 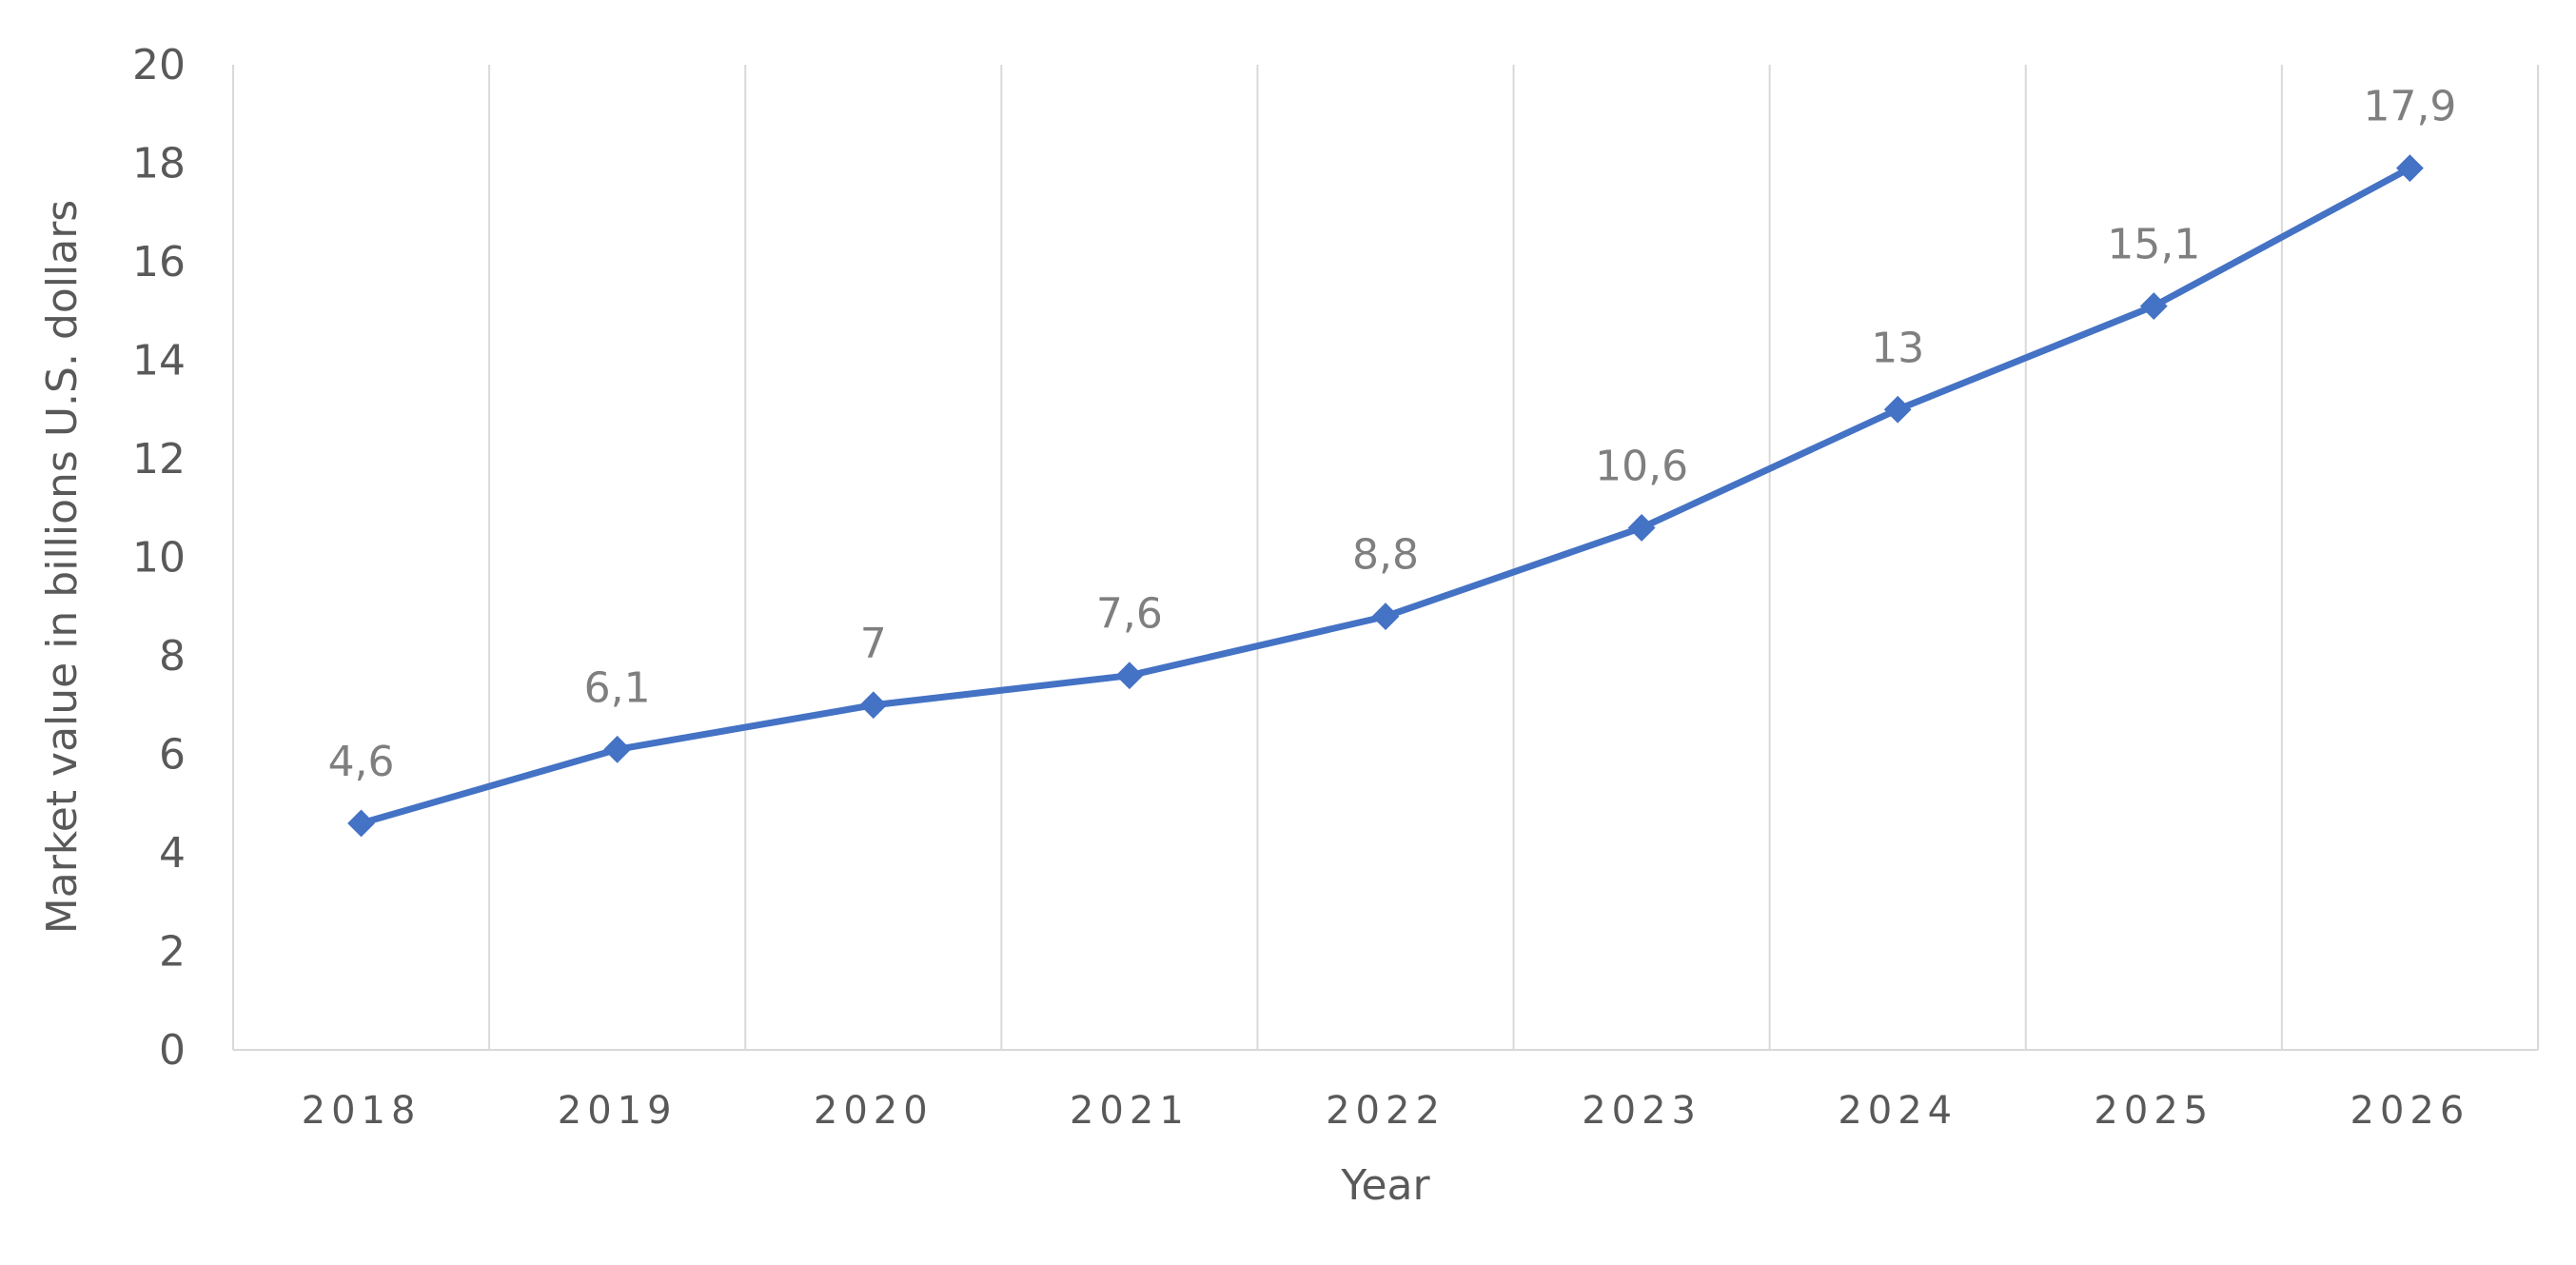 I want to click on y-tick-label: 14, so click(x=159, y=361).